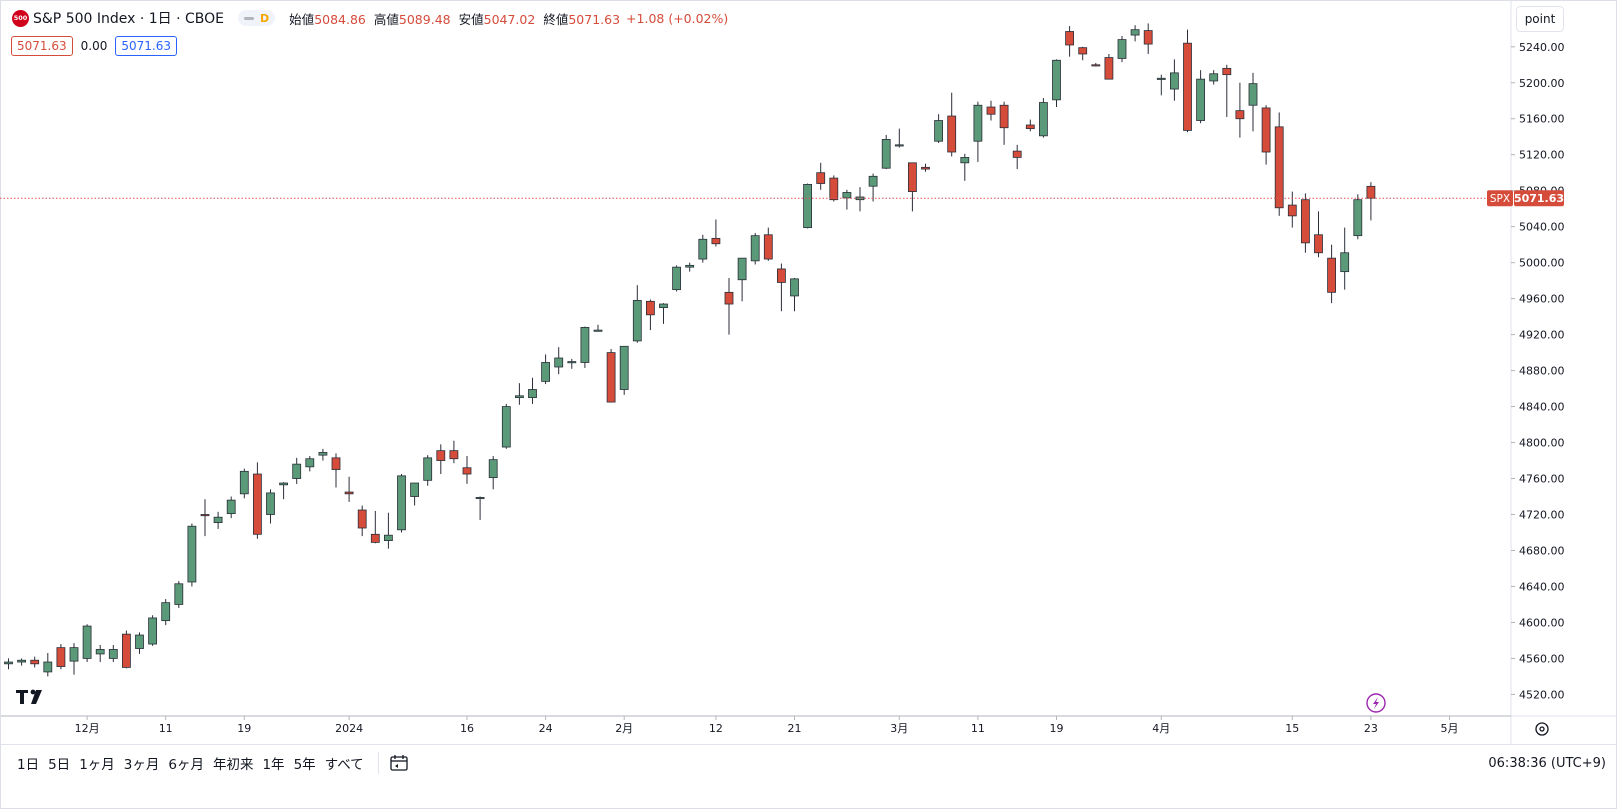  What do you see at coordinates (186, 765) in the screenshot?
I see `range-6m-button: 6ヶ月` at bounding box center [186, 765].